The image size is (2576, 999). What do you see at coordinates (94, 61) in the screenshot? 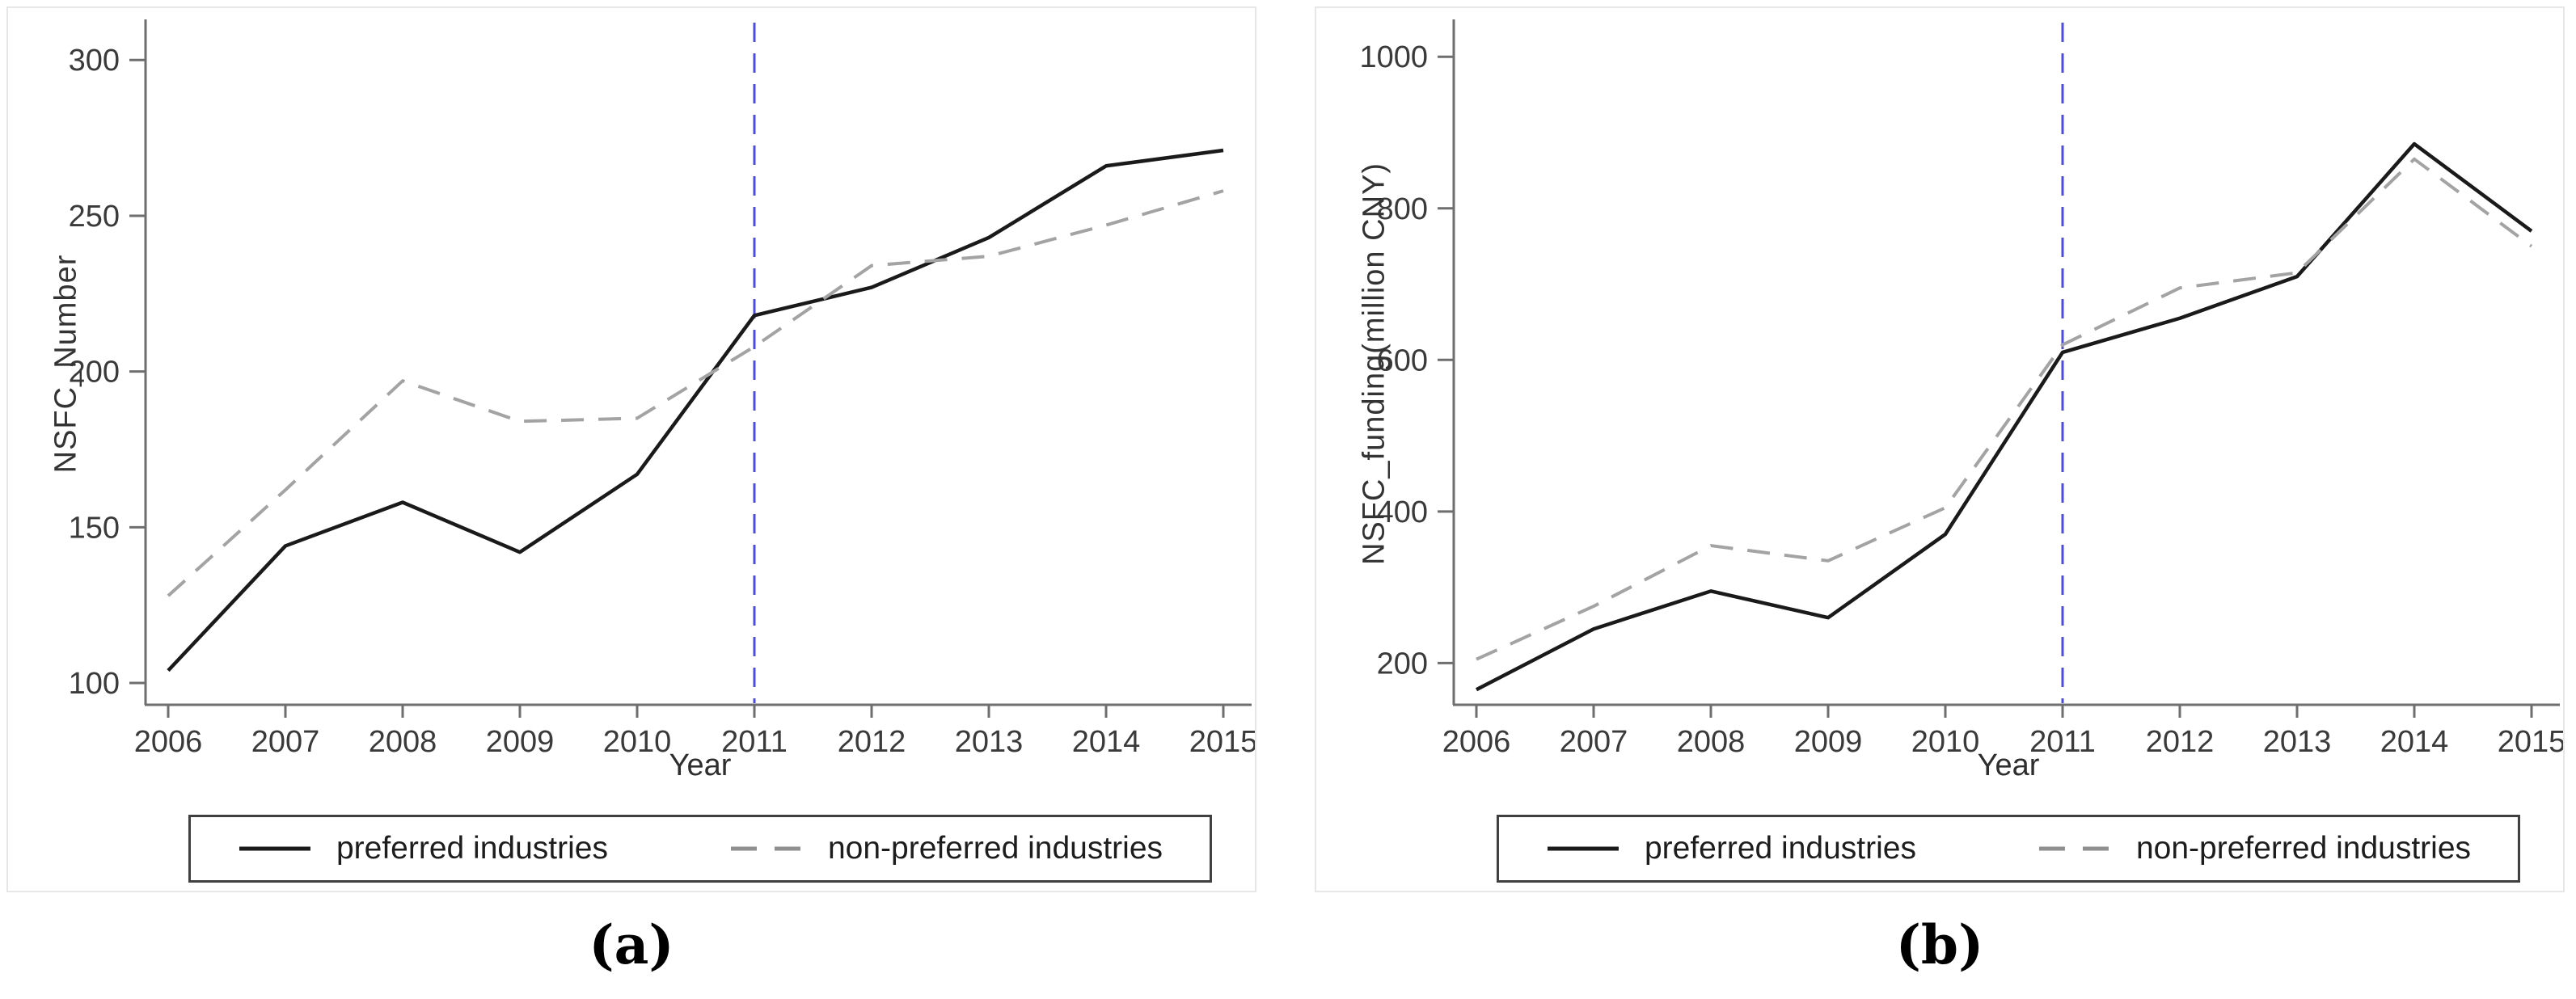
I see `y-tick-label: 300` at bounding box center [94, 61].